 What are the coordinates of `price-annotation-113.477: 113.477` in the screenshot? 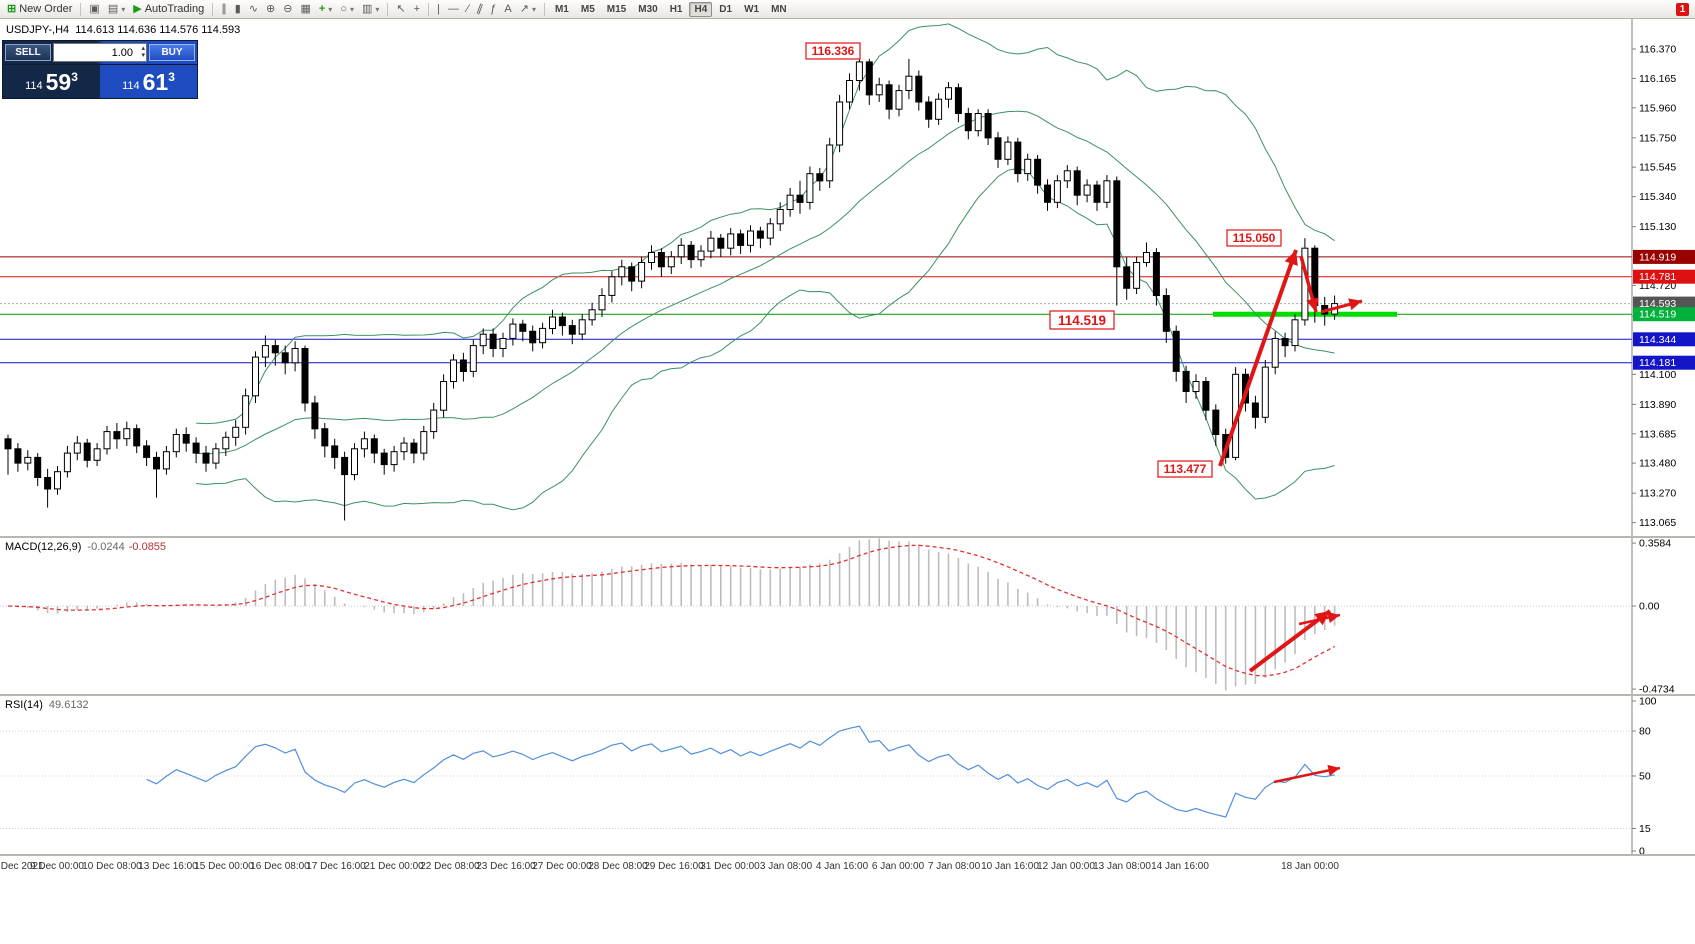 It's located at (1185, 469).